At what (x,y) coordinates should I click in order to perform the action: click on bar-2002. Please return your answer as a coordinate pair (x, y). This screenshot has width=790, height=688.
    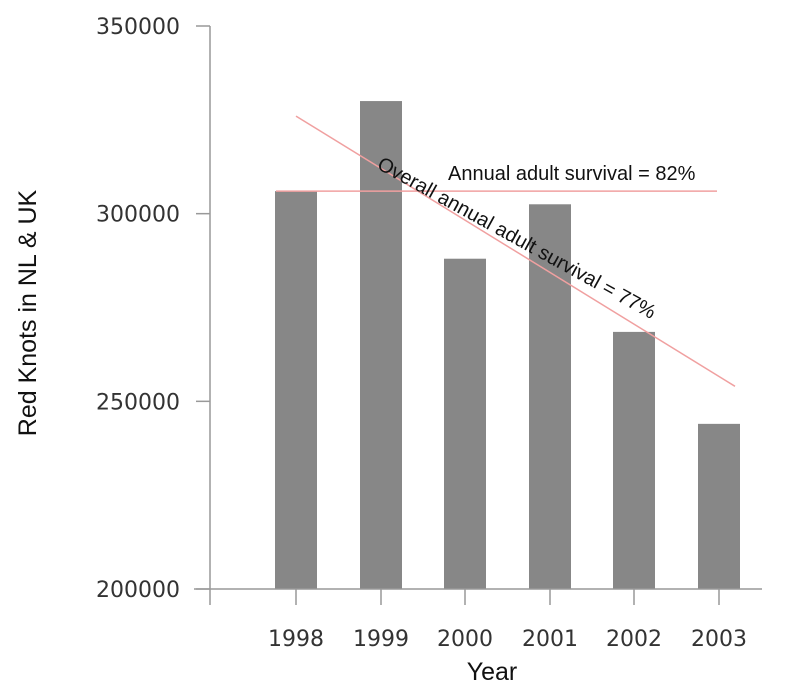
    Looking at the image, I should click on (634, 460).